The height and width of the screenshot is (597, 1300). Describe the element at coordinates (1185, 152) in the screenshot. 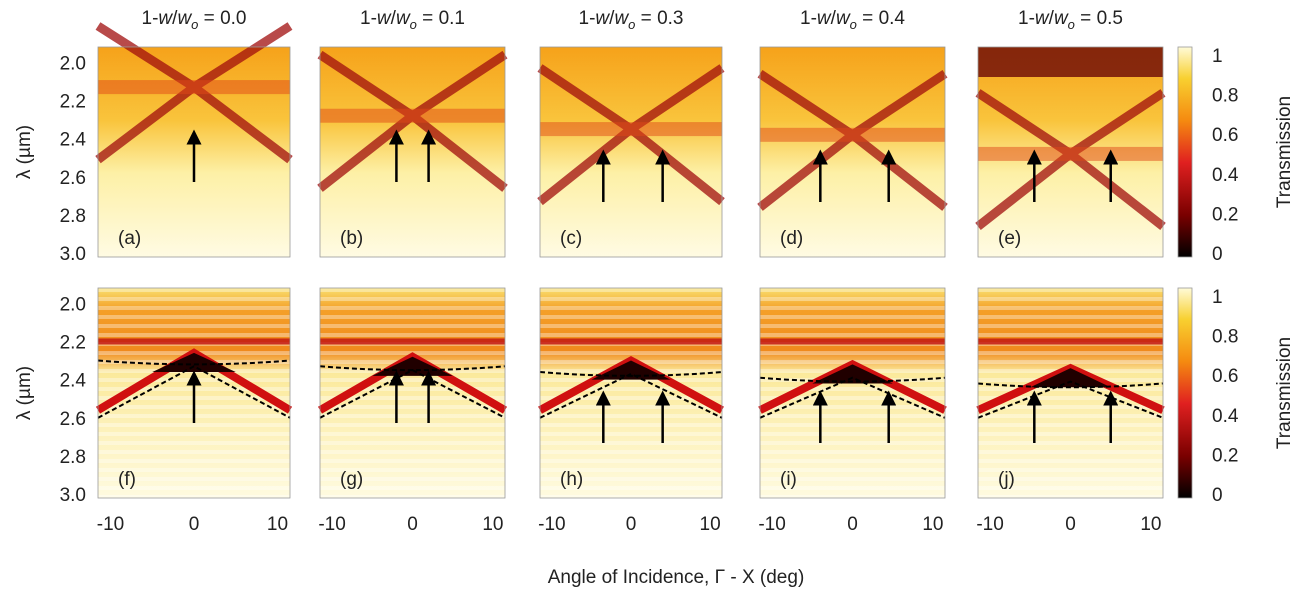

I see `colorbar` at that location.